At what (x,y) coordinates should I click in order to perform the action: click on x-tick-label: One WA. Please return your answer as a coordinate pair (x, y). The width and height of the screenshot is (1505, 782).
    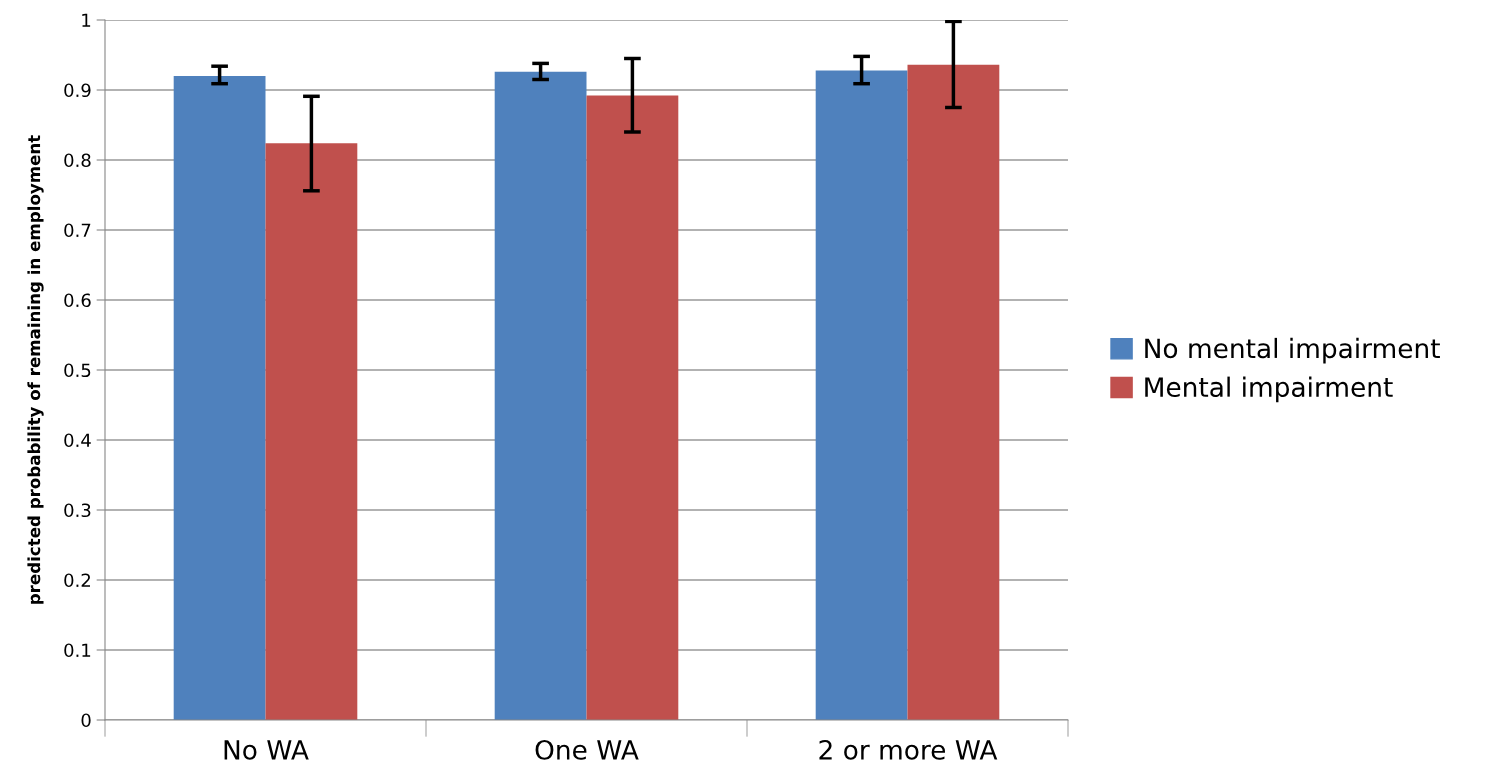
    Looking at the image, I should click on (587, 749).